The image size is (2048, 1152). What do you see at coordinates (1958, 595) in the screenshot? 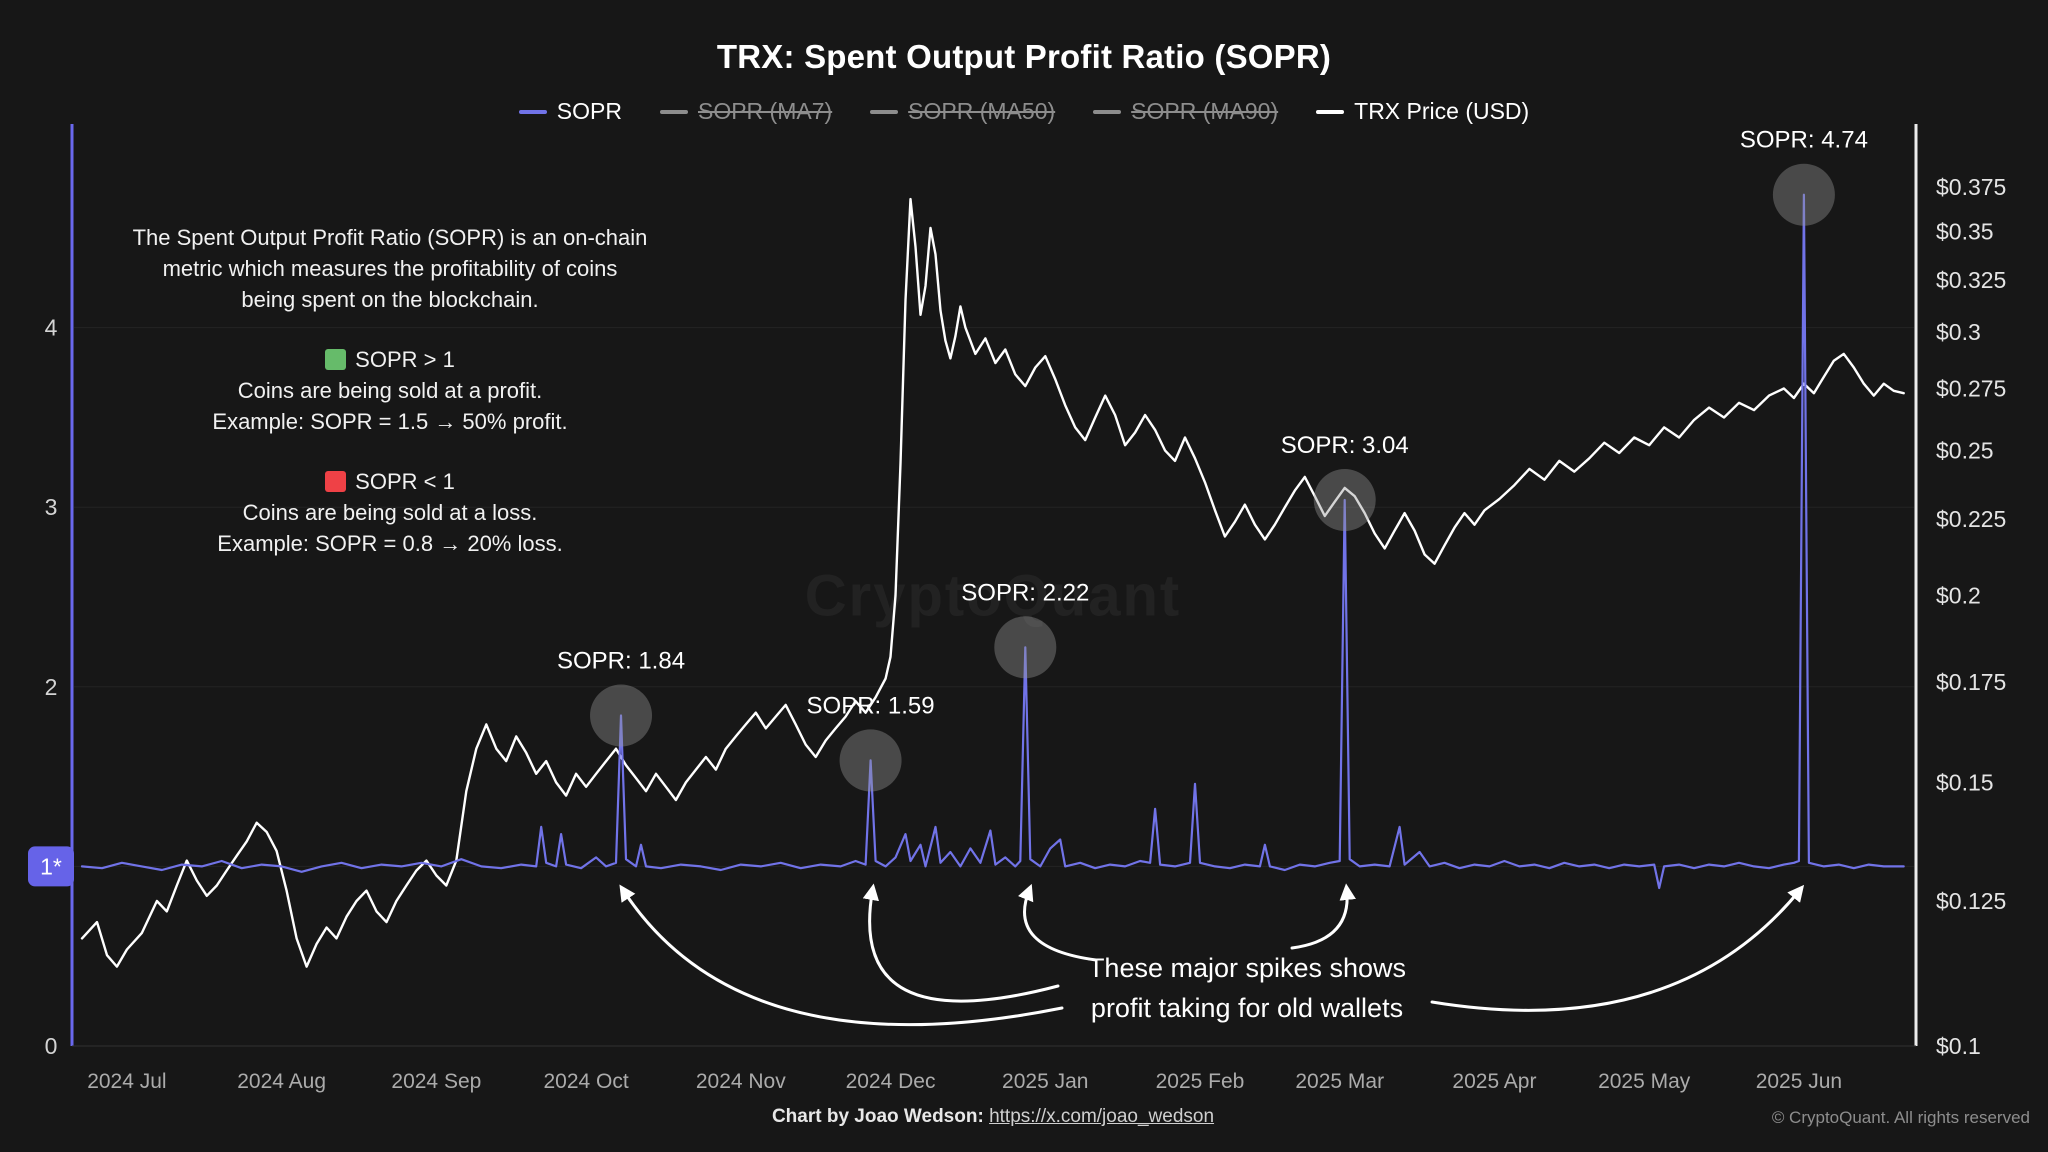
I see `right-axis-tick-label: $0.2` at bounding box center [1958, 595].